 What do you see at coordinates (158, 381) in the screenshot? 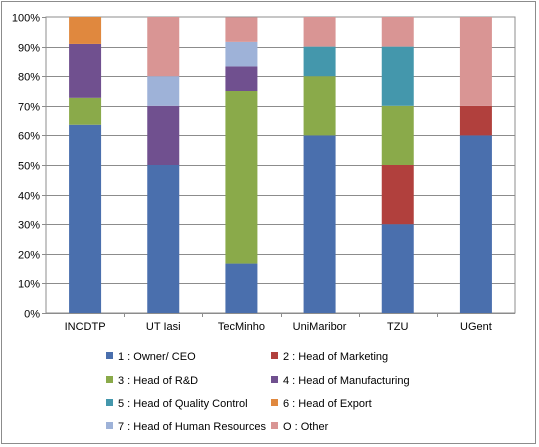
I see `legend-label: 3 : Head of R&D` at bounding box center [158, 381].